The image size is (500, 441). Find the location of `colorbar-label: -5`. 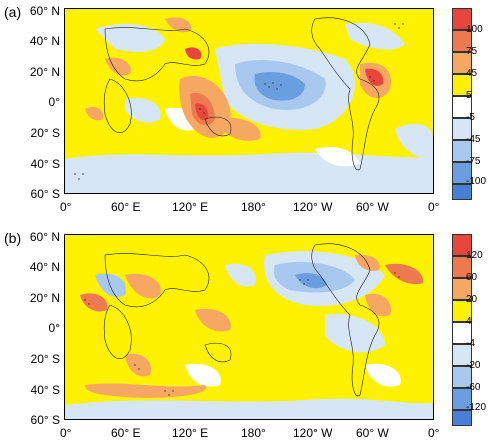

colorbar-label: -5 is located at coordinates (470, 117).